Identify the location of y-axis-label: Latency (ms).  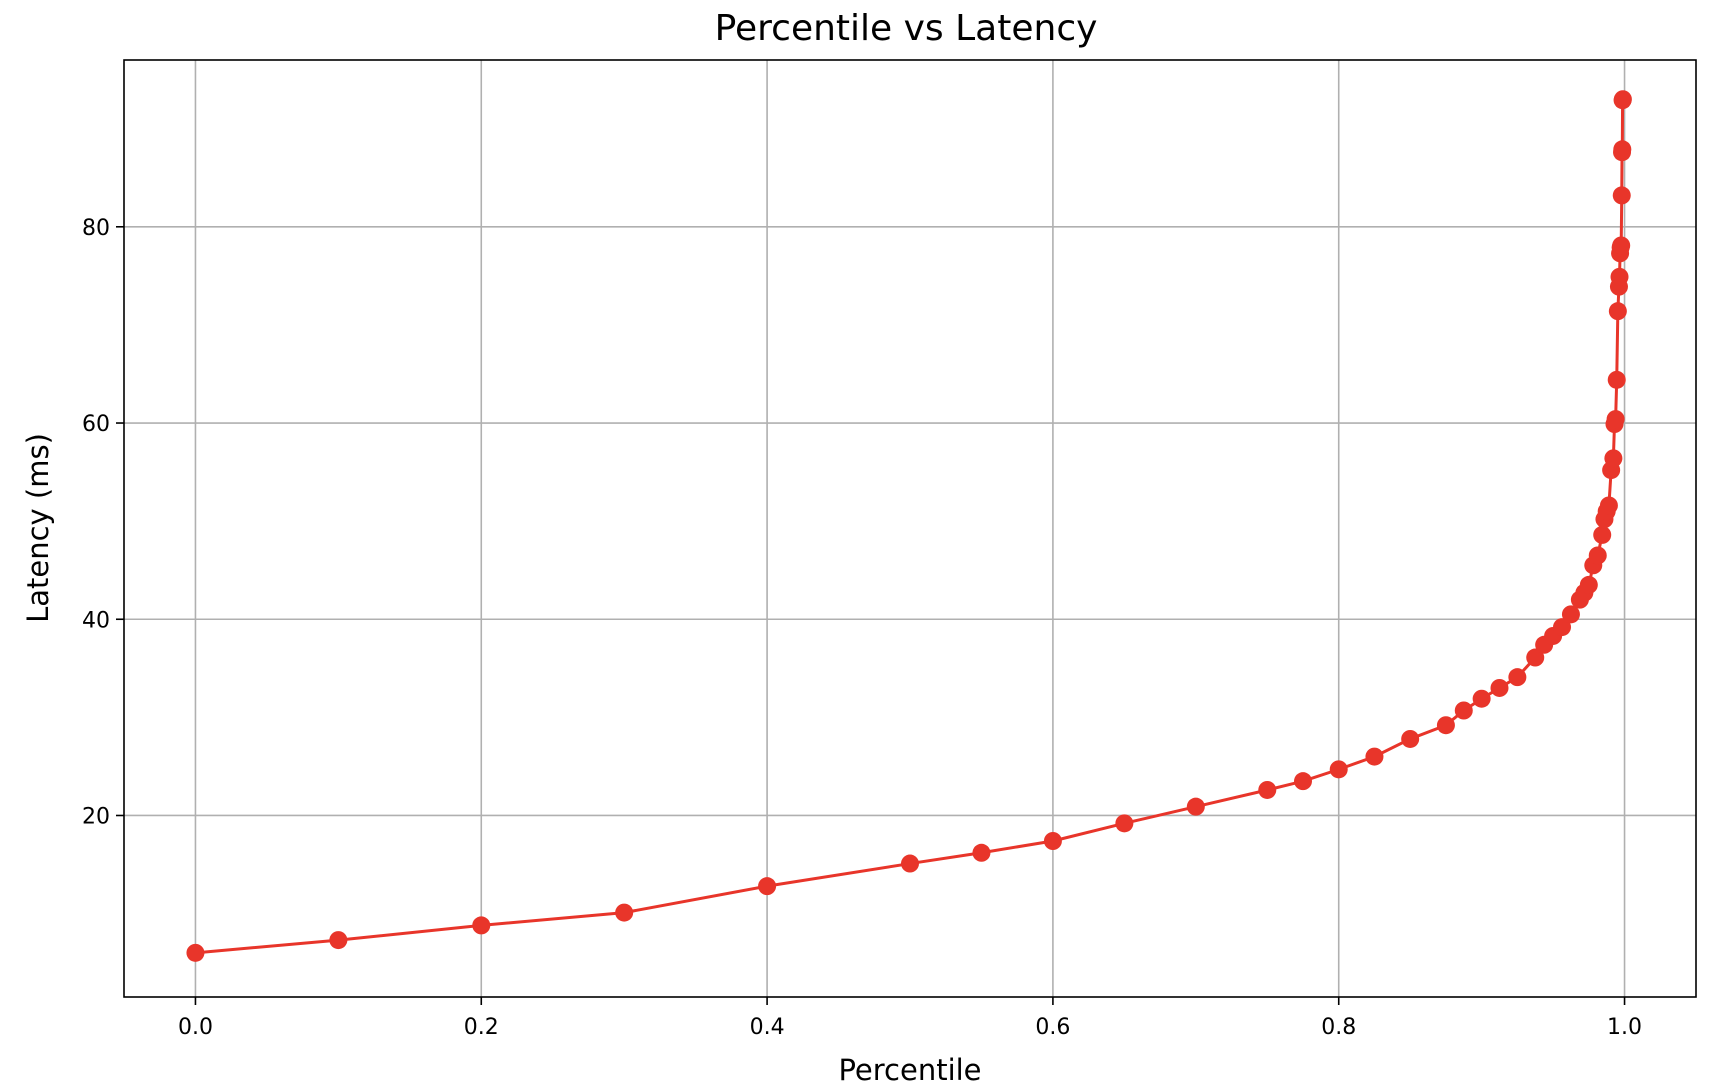
(38, 528).